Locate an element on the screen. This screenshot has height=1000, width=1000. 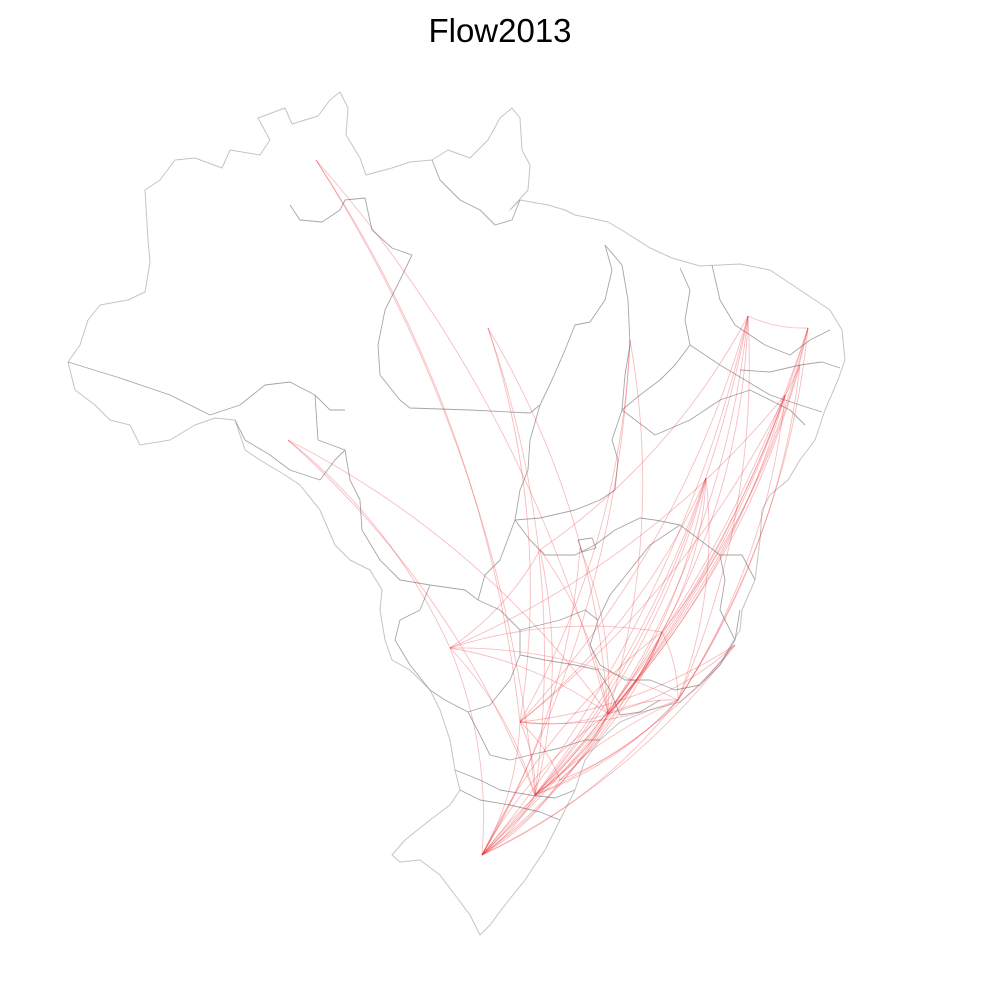
flow-line-sp-rs is located at coordinates (545, 784).